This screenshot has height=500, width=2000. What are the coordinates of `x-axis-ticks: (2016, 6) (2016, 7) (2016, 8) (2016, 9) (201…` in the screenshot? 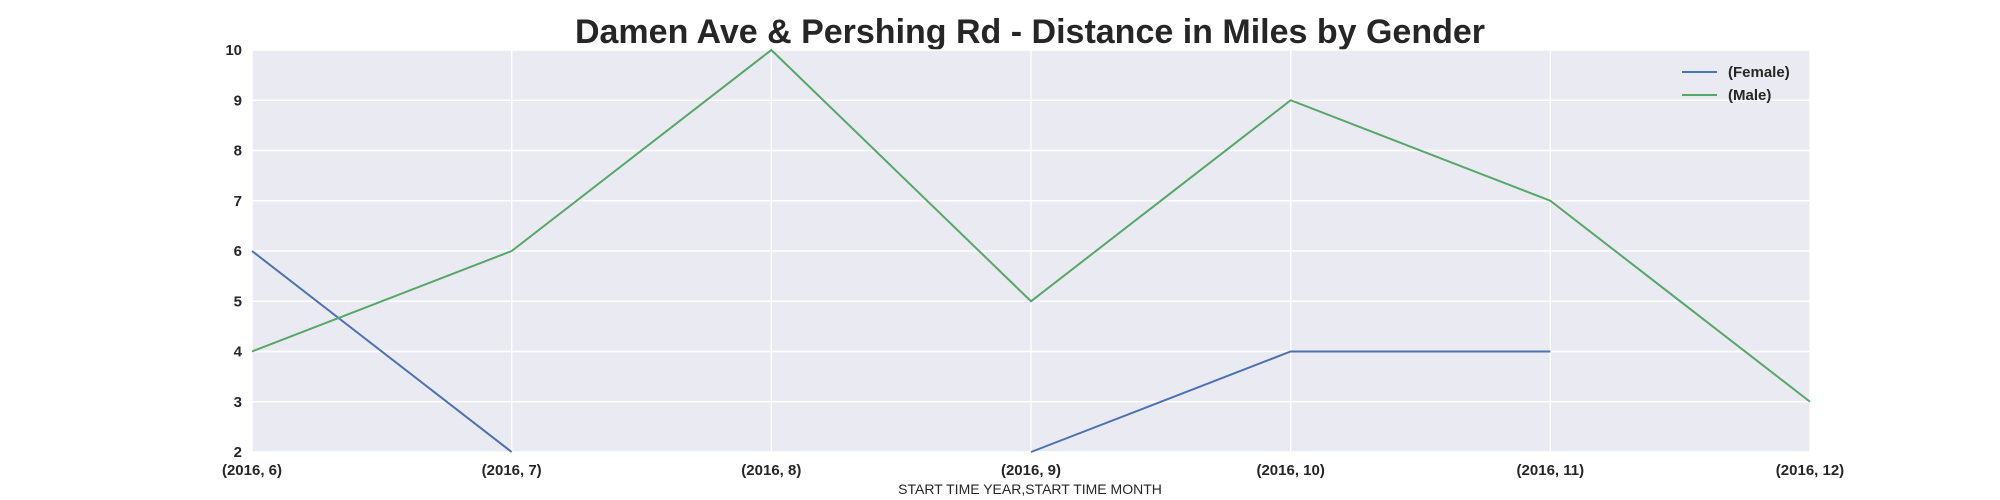 It's located at (1033, 470).